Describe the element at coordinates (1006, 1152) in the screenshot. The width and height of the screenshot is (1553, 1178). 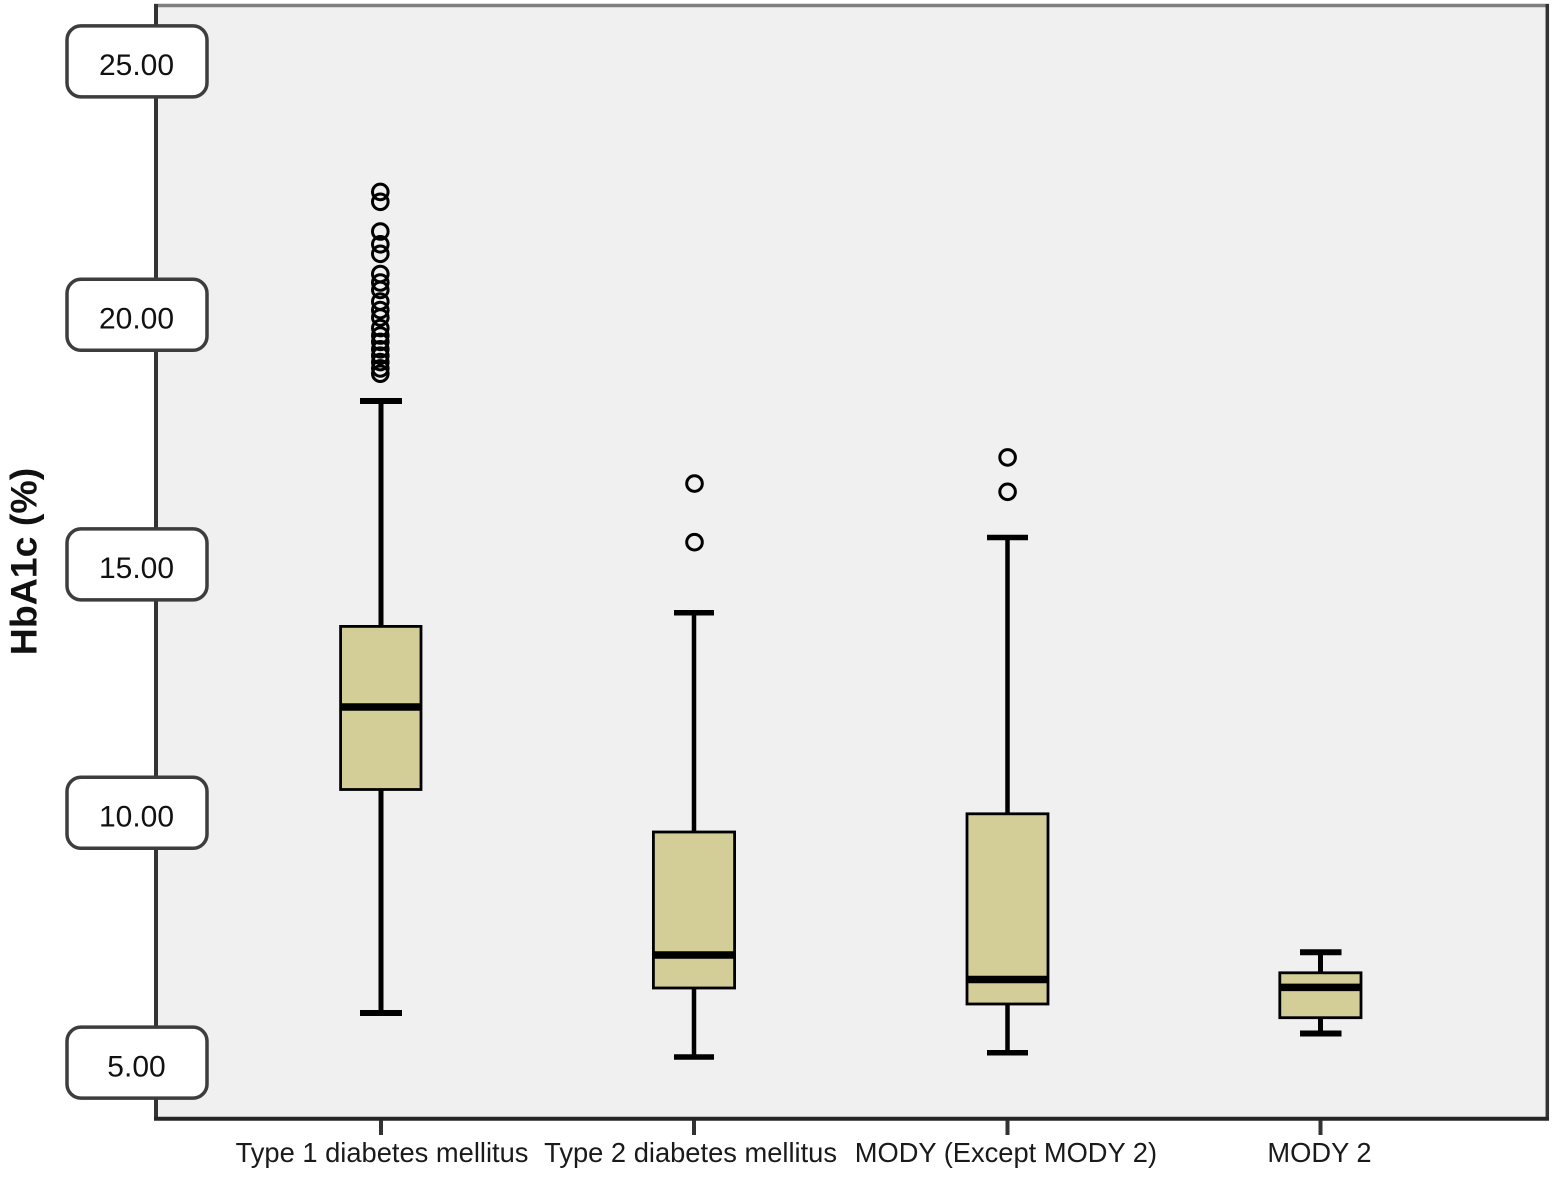
I see `svg-text: MODY (Except MODY 2)` at that location.